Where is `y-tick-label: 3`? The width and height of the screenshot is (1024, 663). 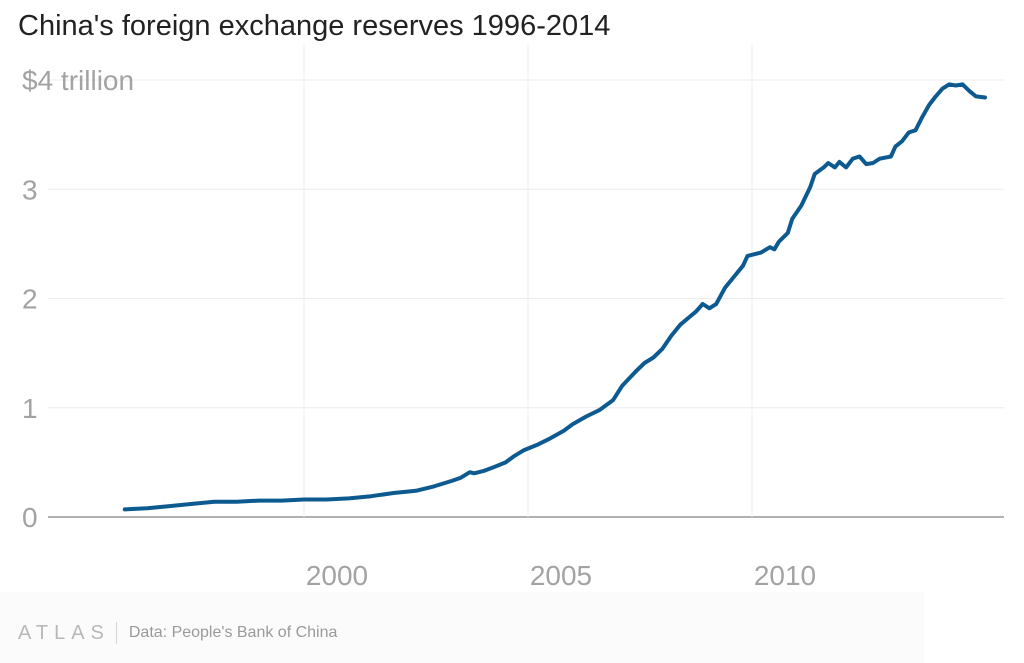
y-tick-label: 3 is located at coordinates (30, 189).